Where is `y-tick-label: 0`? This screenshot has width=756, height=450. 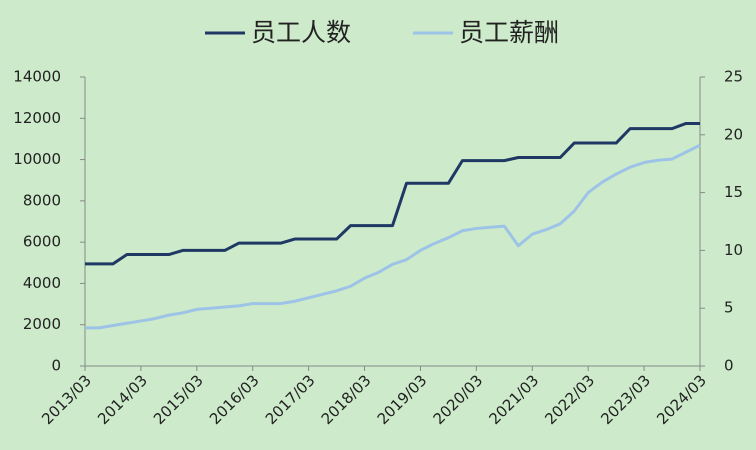
y-tick-label: 0 is located at coordinates (56, 366).